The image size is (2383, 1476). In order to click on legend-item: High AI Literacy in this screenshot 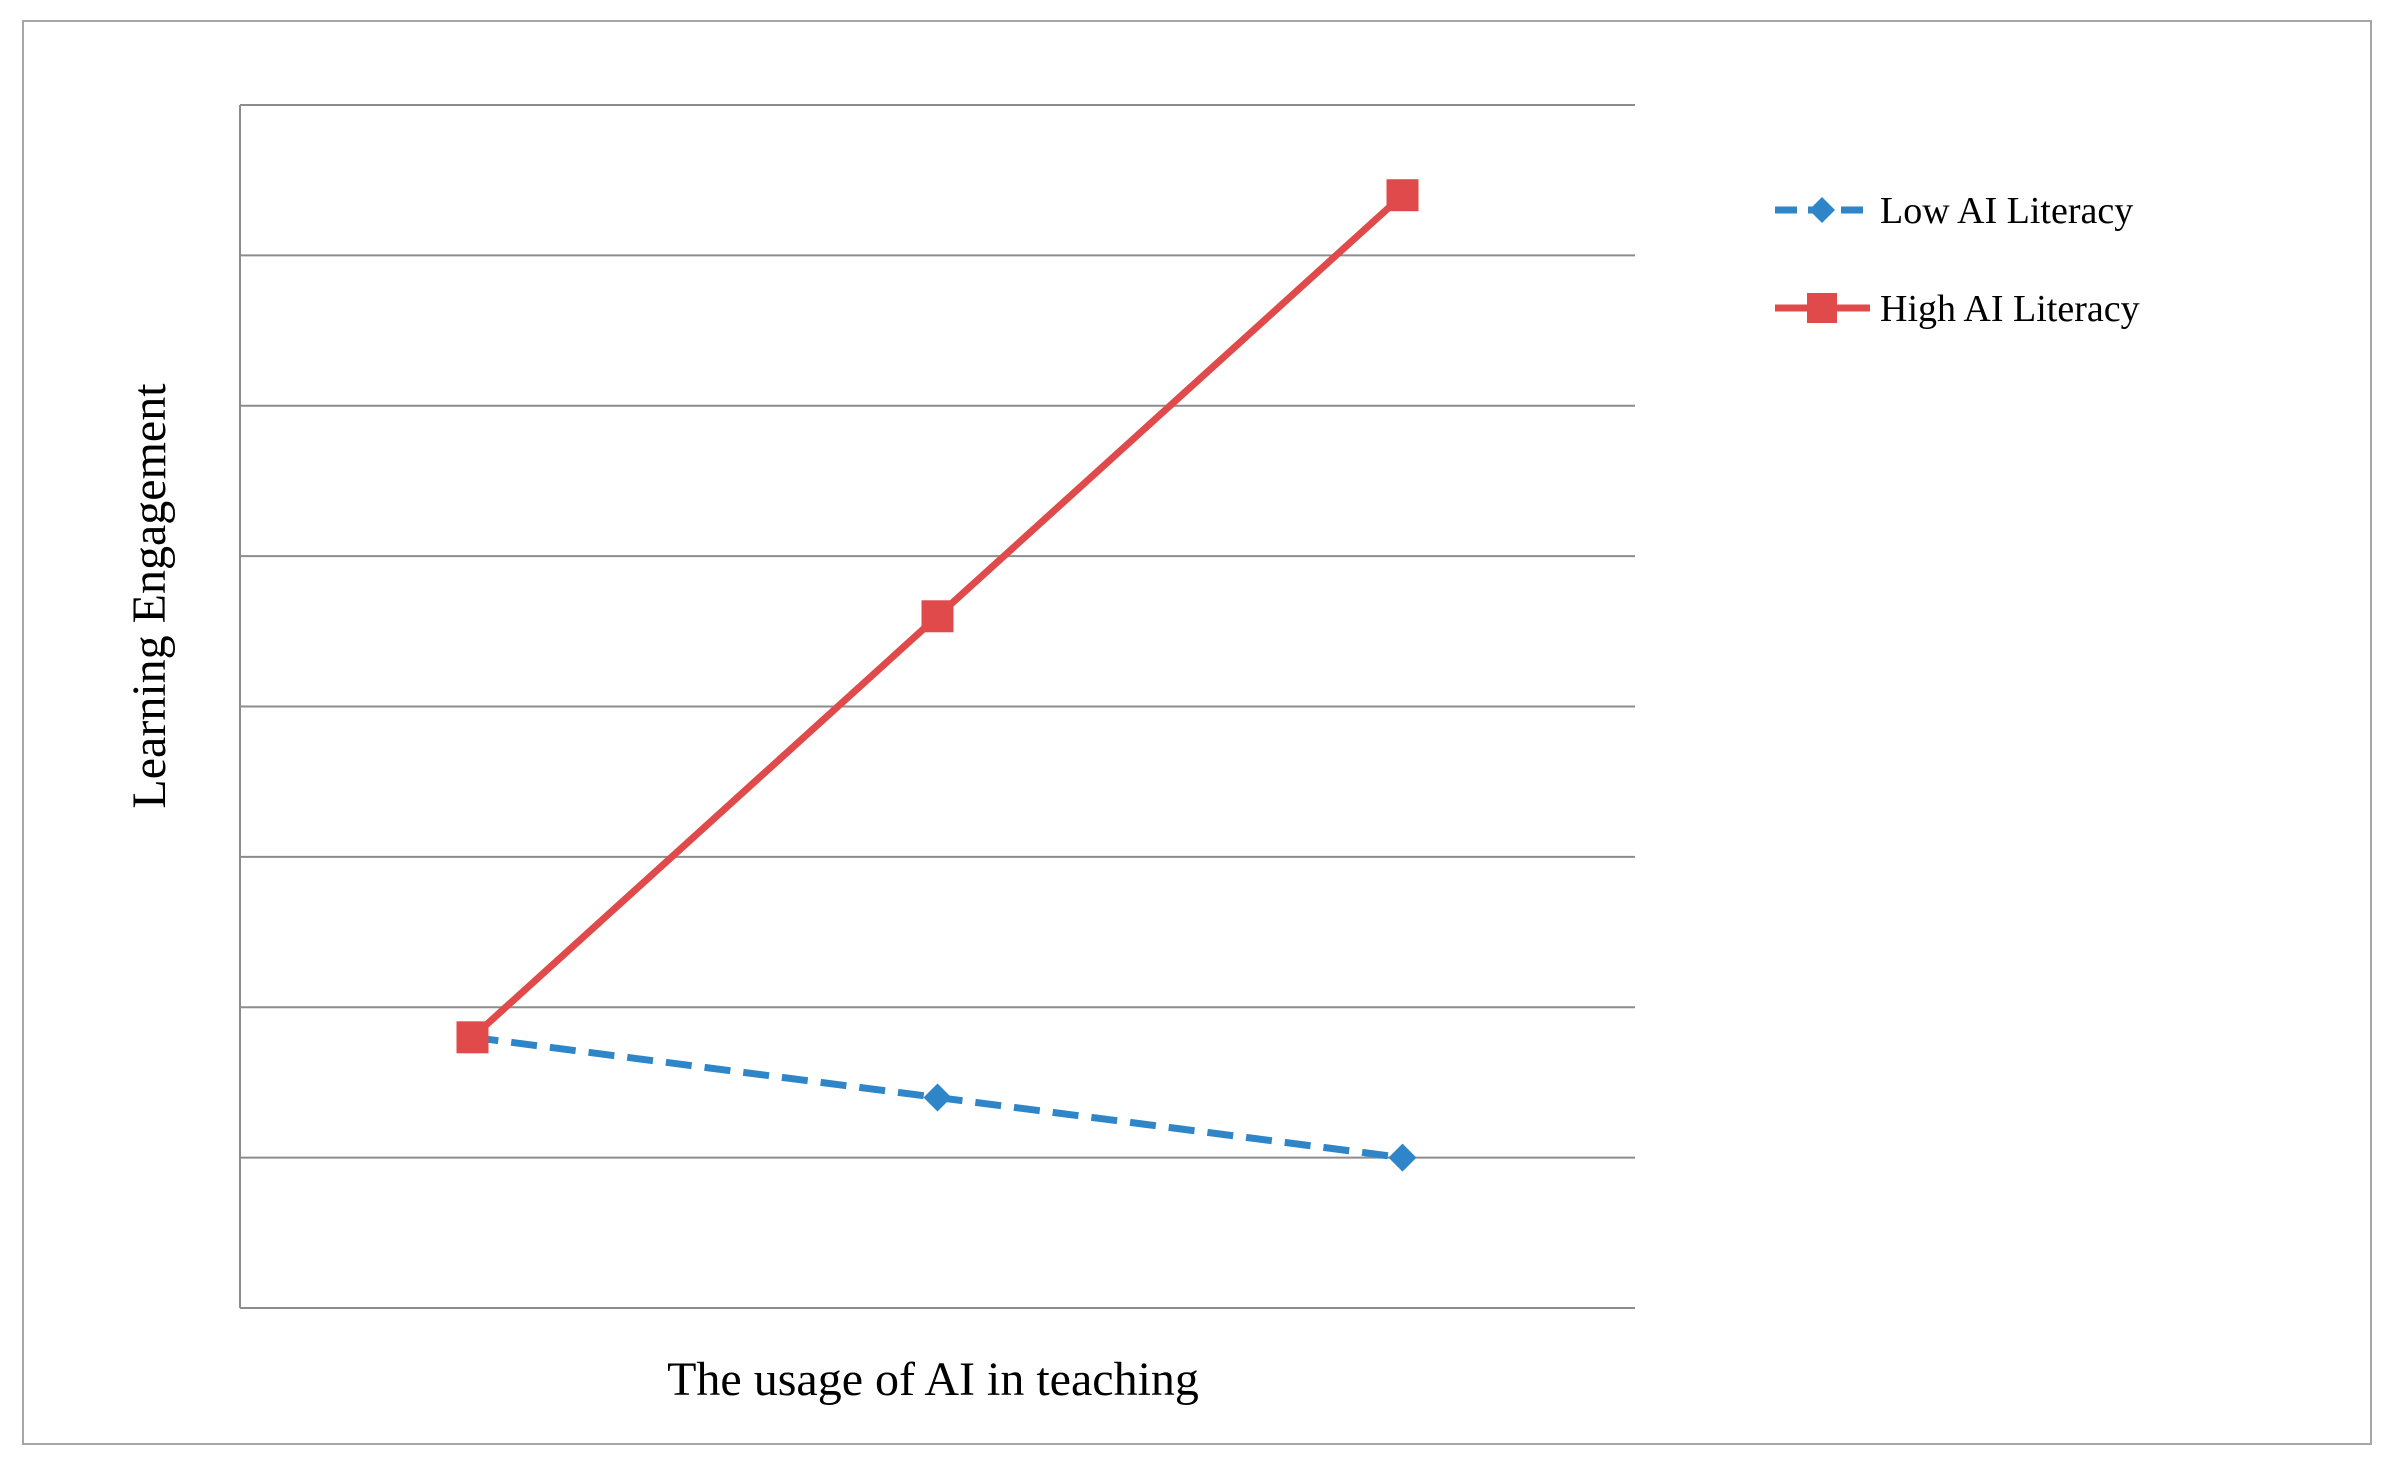, I will do `click(1957, 309)`.